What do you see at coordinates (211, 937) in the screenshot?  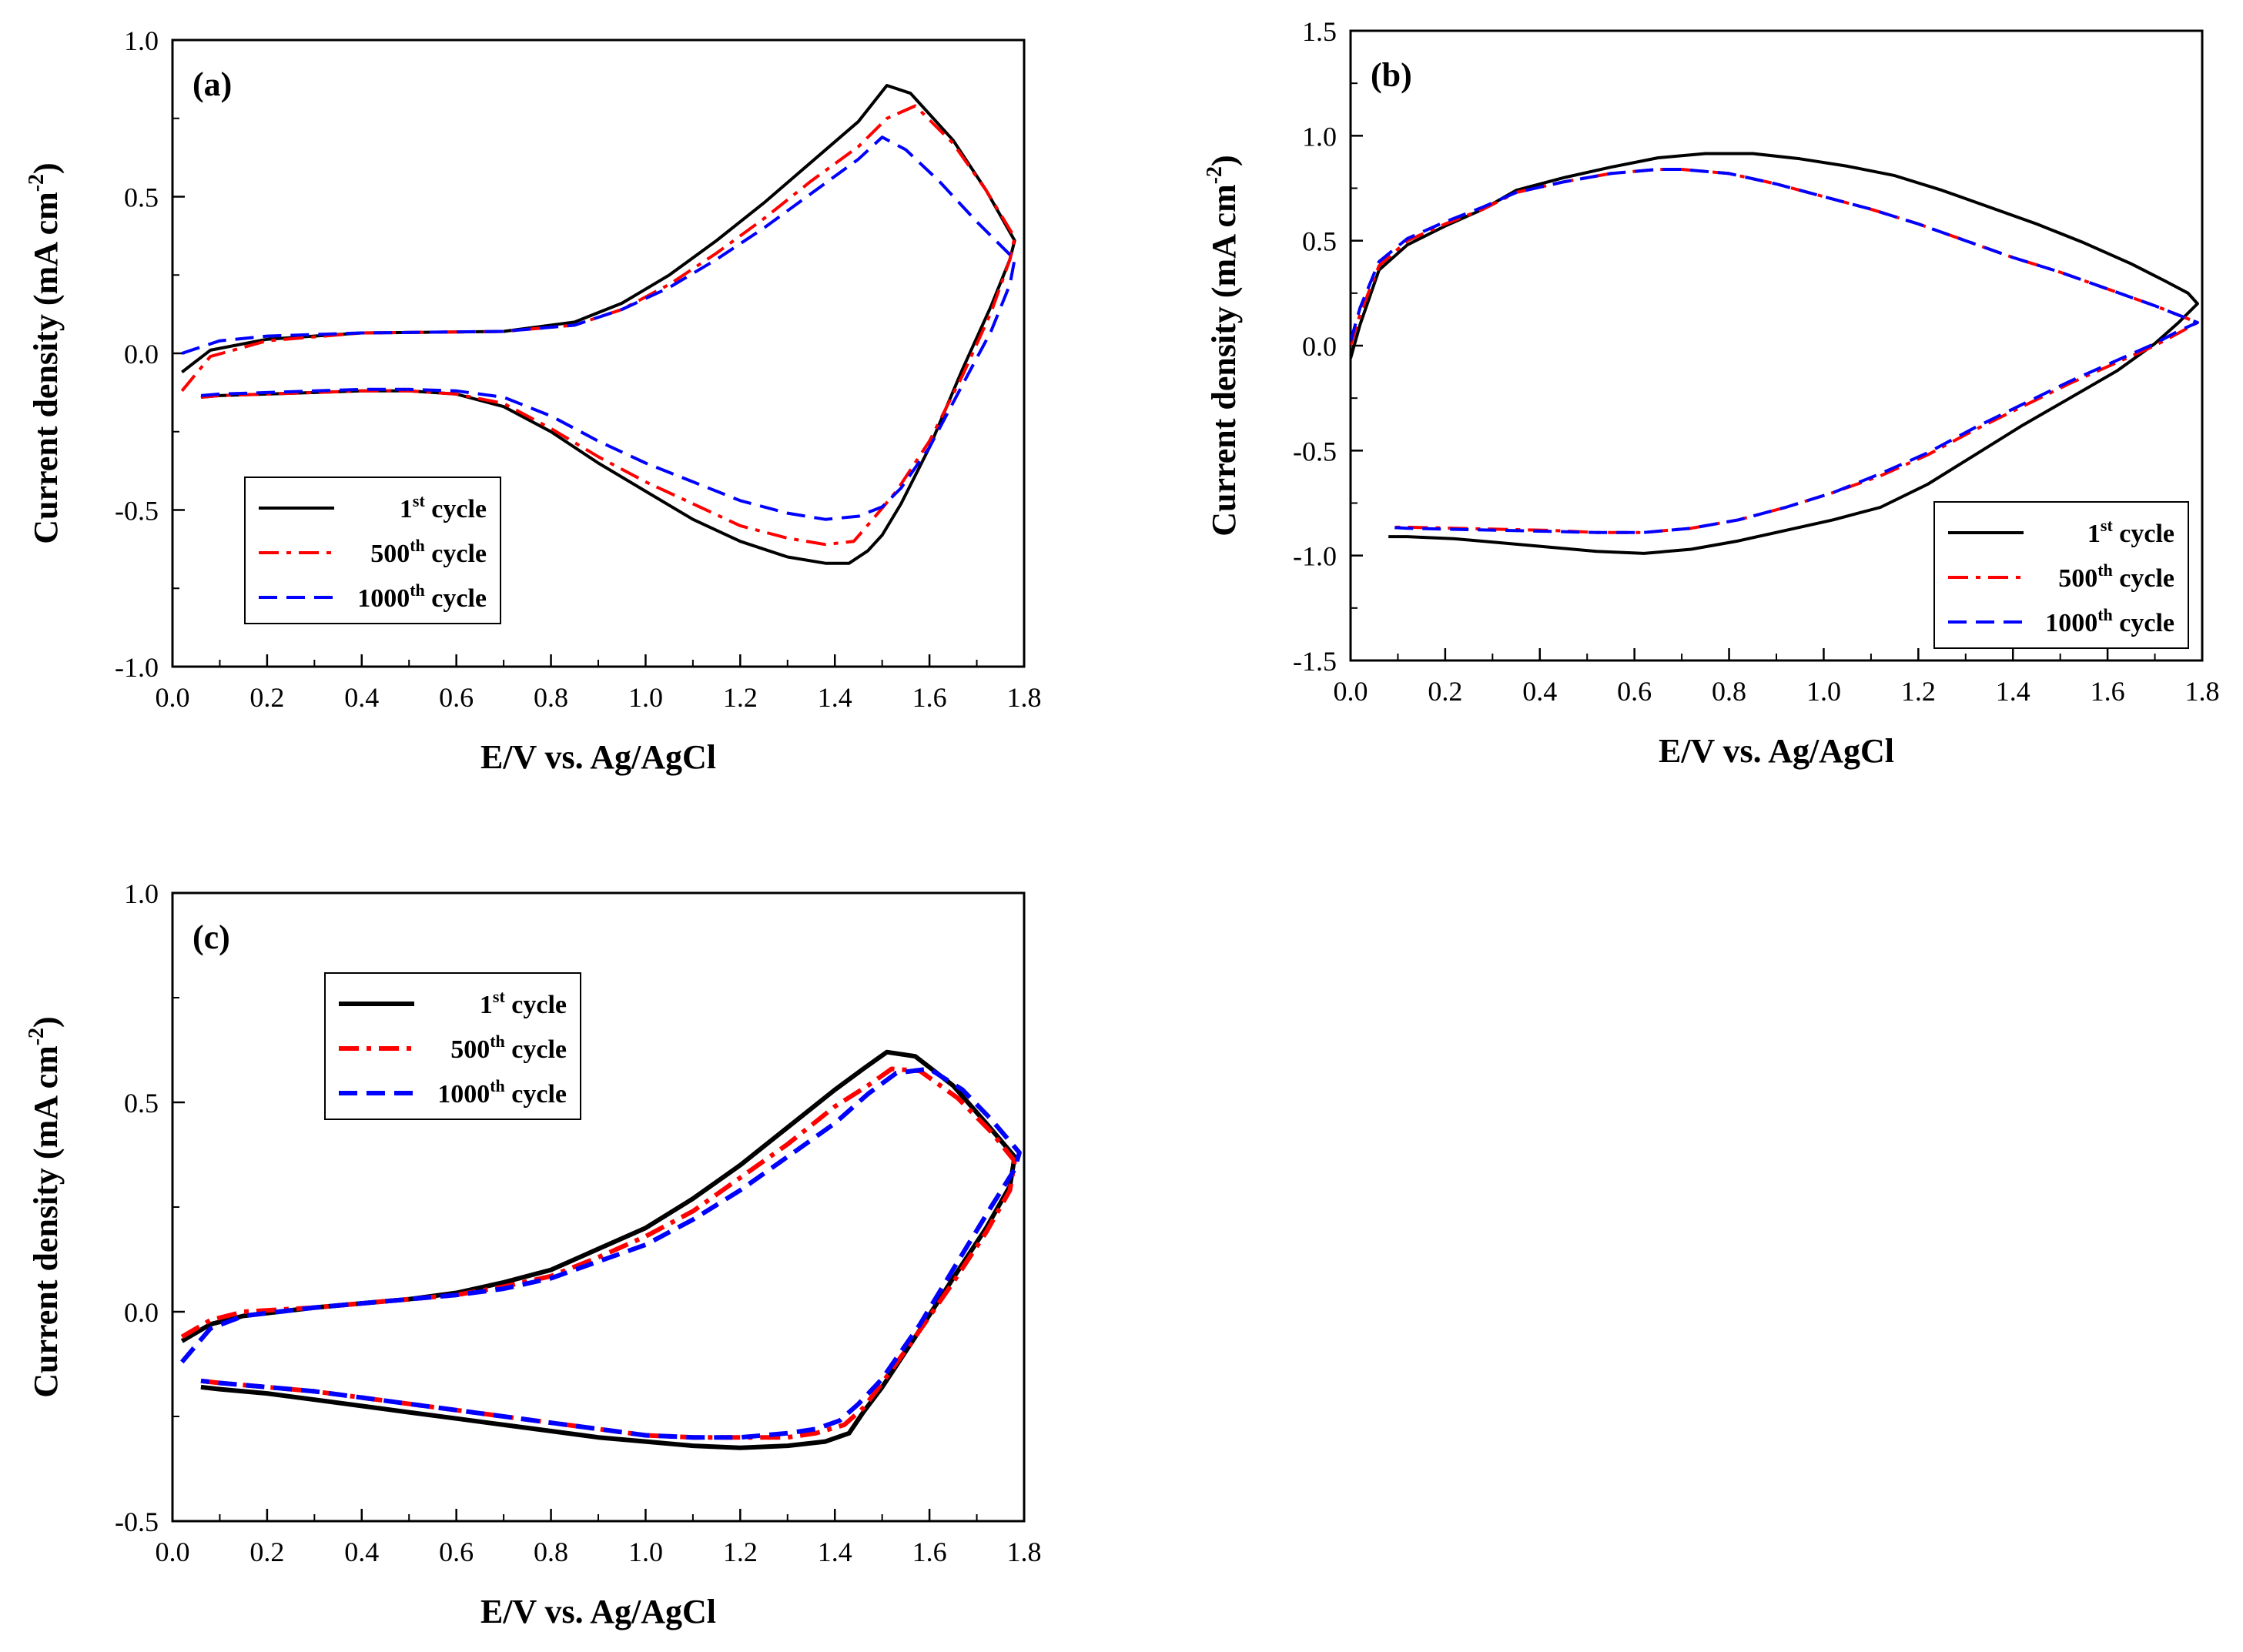 I see `panel-label: (c)` at bounding box center [211, 937].